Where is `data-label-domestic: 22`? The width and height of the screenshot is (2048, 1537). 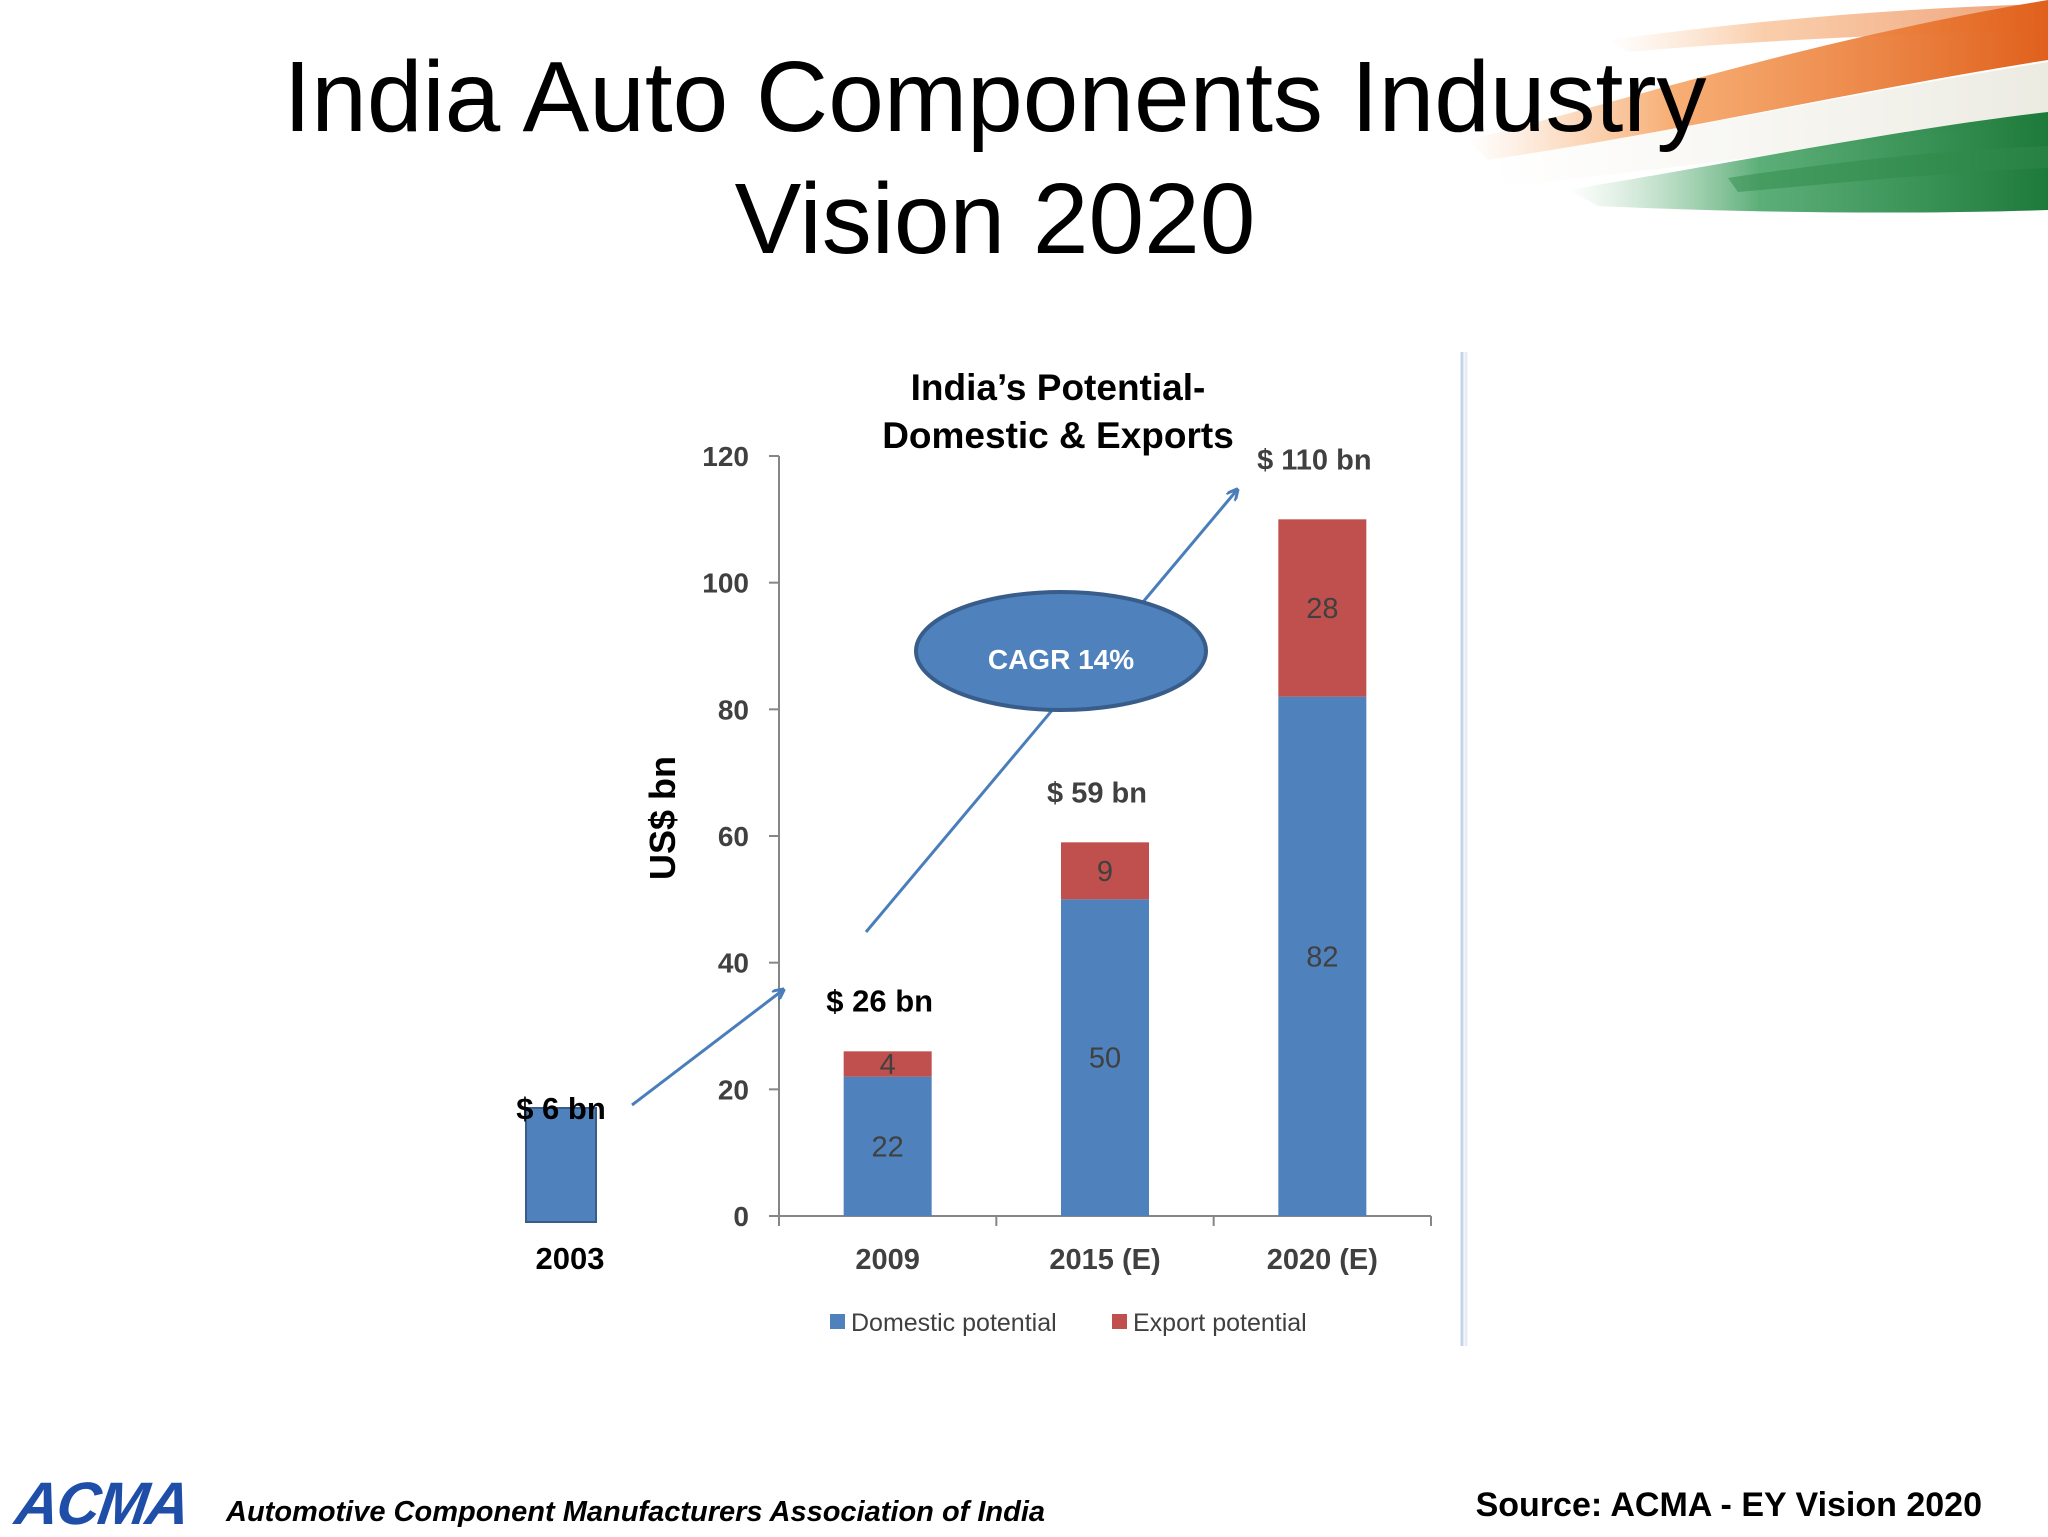
data-label-domestic: 22 is located at coordinates (888, 1147).